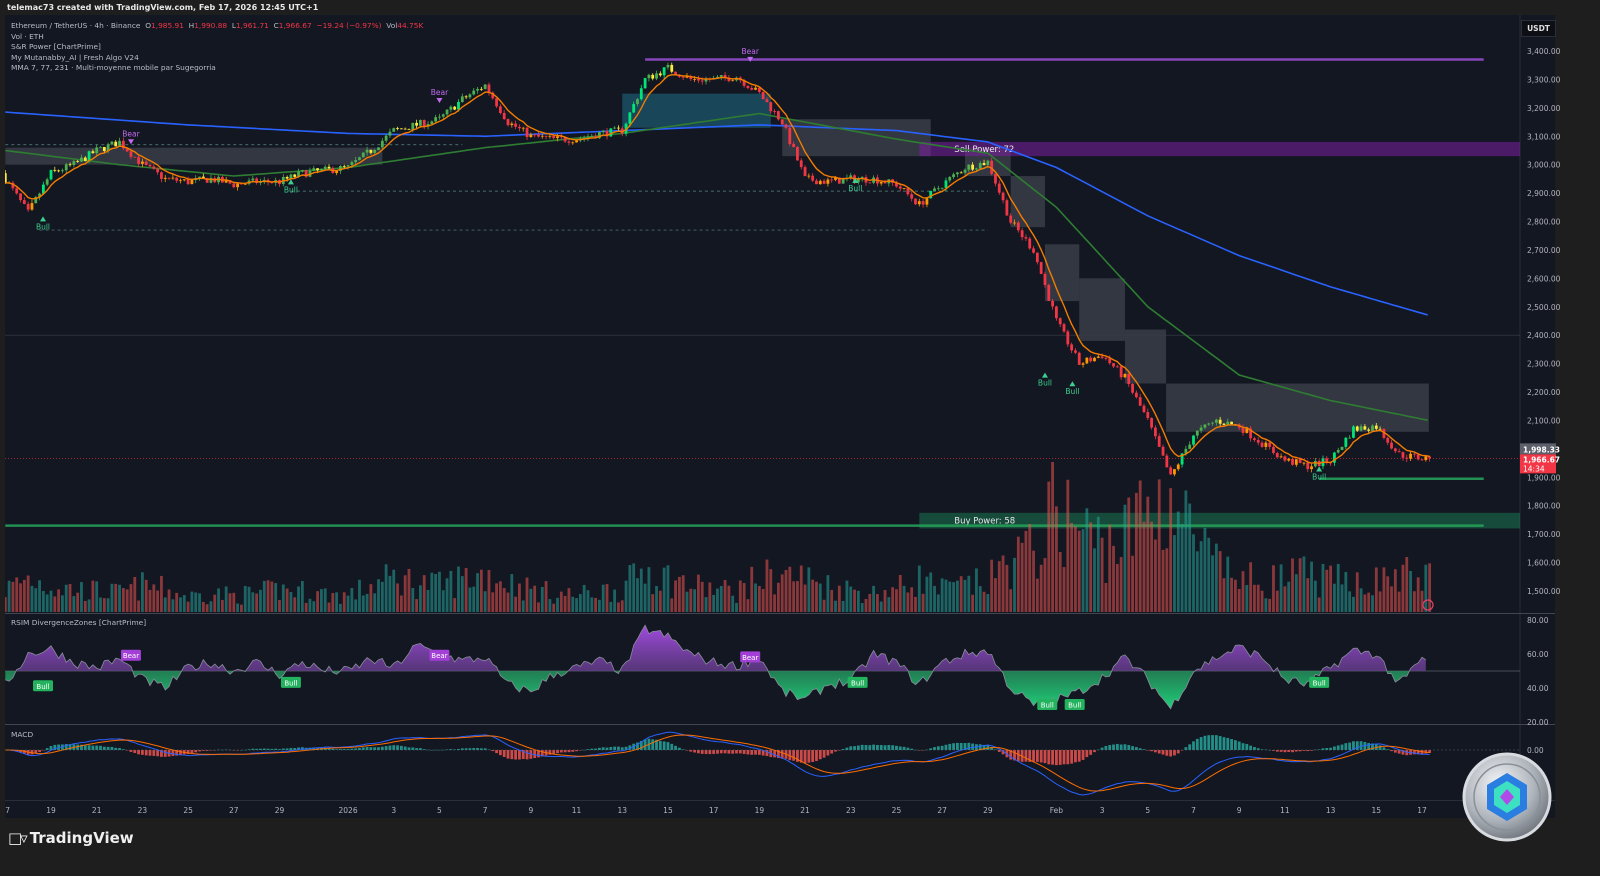  What do you see at coordinates (1544, 364) in the screenshot?
I see `price-tick-label: 2,300.00` at bounding box center [1544, 364].